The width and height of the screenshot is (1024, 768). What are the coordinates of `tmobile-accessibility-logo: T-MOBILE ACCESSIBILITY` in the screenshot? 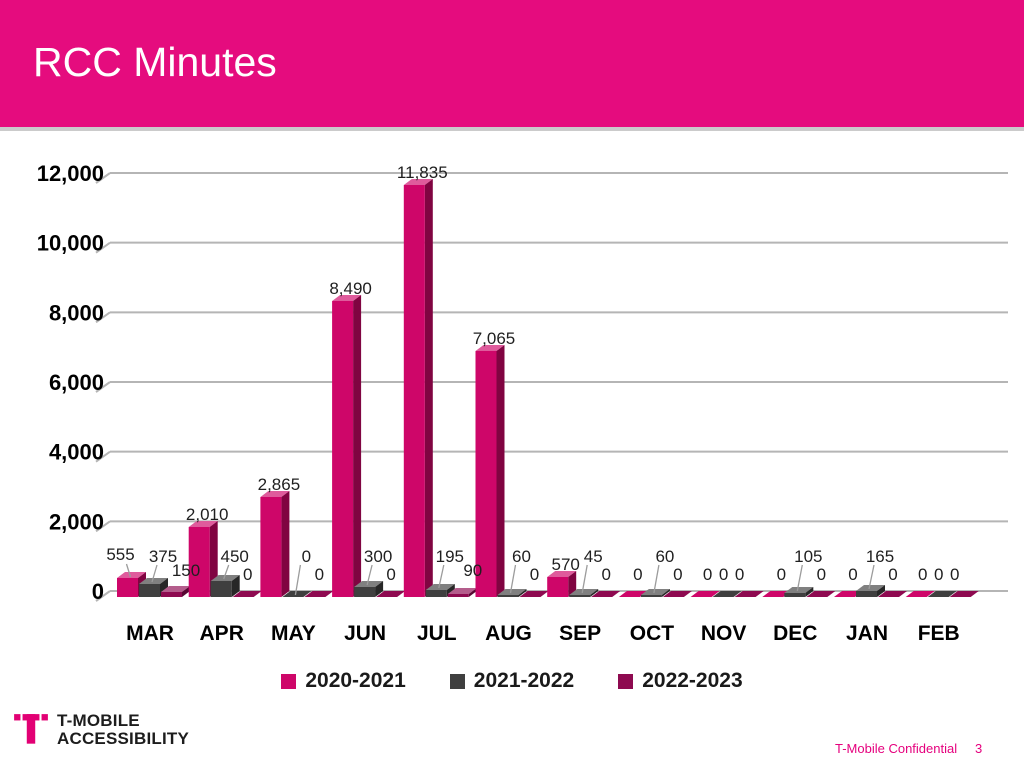 It's located at (101, 731).